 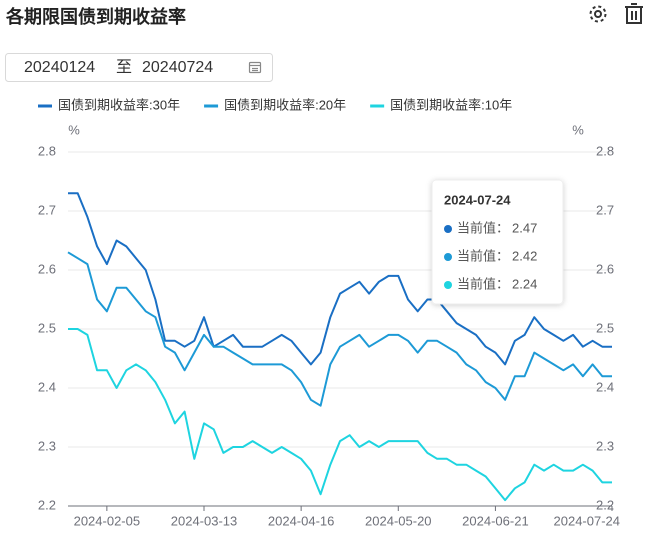 I want to click on x-tick-label: 2024-05-20, so click(x=398, y=520).